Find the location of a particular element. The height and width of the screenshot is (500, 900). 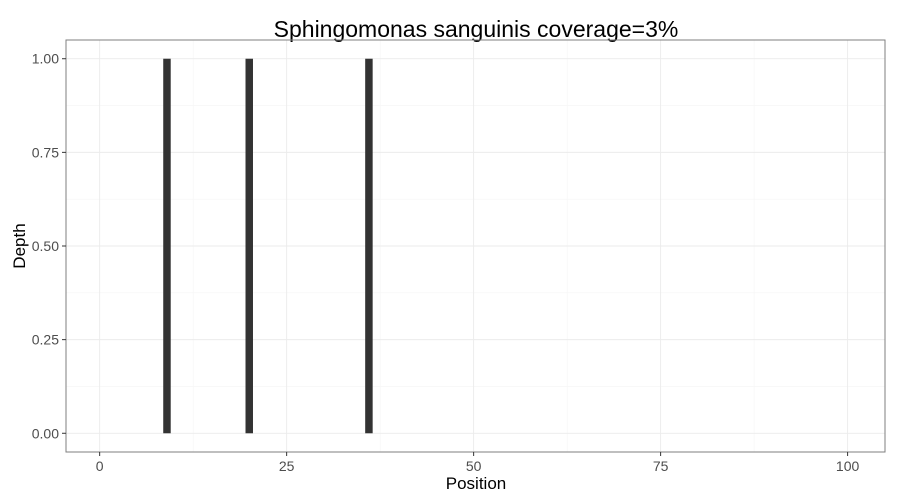

y-tick-label: 0.25 is located at coordinates (45, 340).